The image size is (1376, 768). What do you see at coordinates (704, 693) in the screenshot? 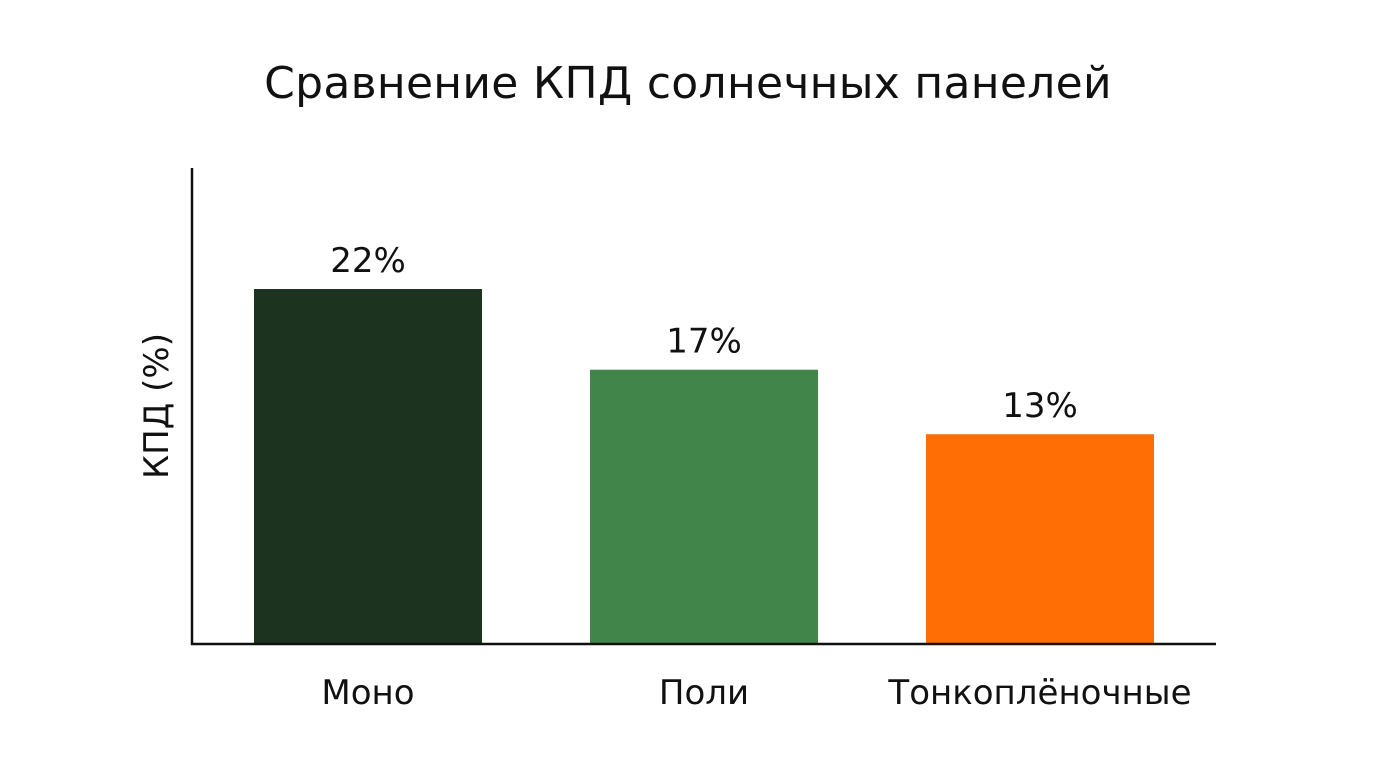
I see `x-tick-label-1: Поли` at bounding box center [704, 693].